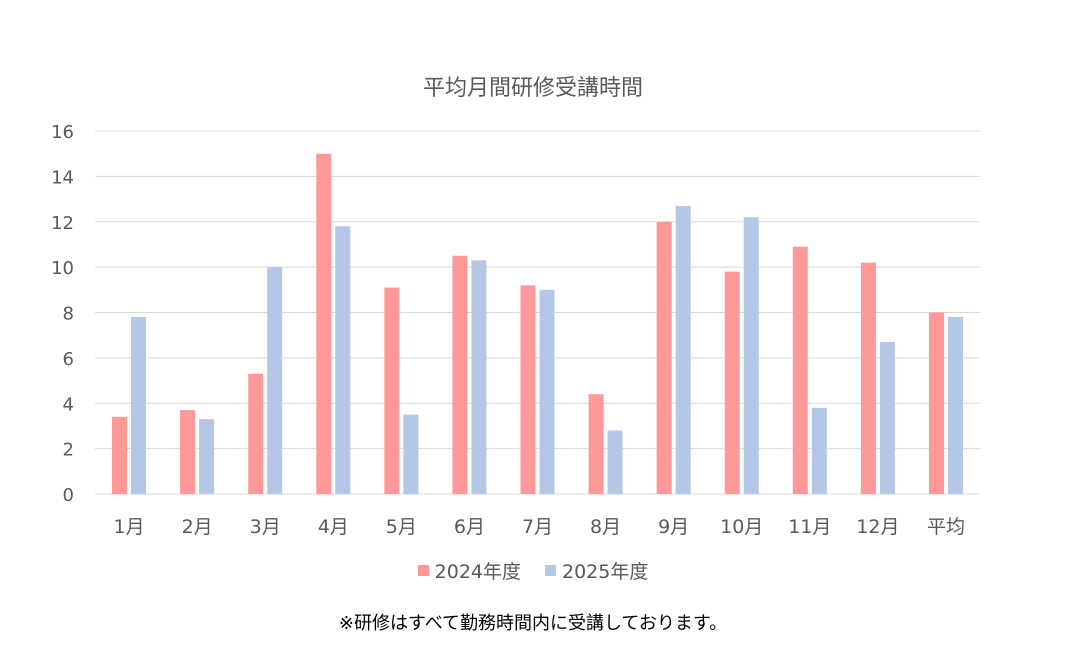 The width and height of the screenshot is (1066, 649). What do you see at coordinates (333, 527) in the screenshot?
I see `x-tick-label: 4月` at bounding box center [333, 527].